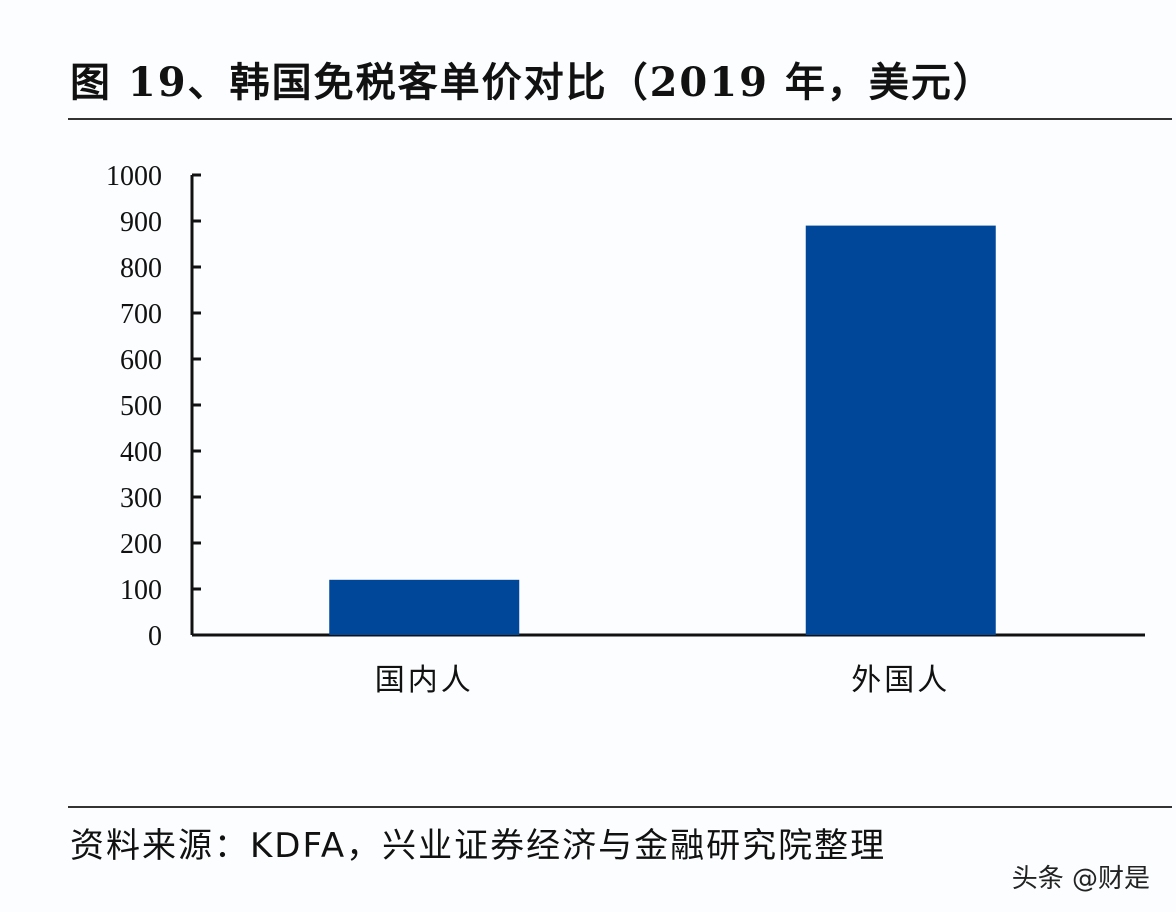 The image size is (1176, 912). Describe the element at coordinates (620, 119) in the screenshot. I see `top-divider` at that location.